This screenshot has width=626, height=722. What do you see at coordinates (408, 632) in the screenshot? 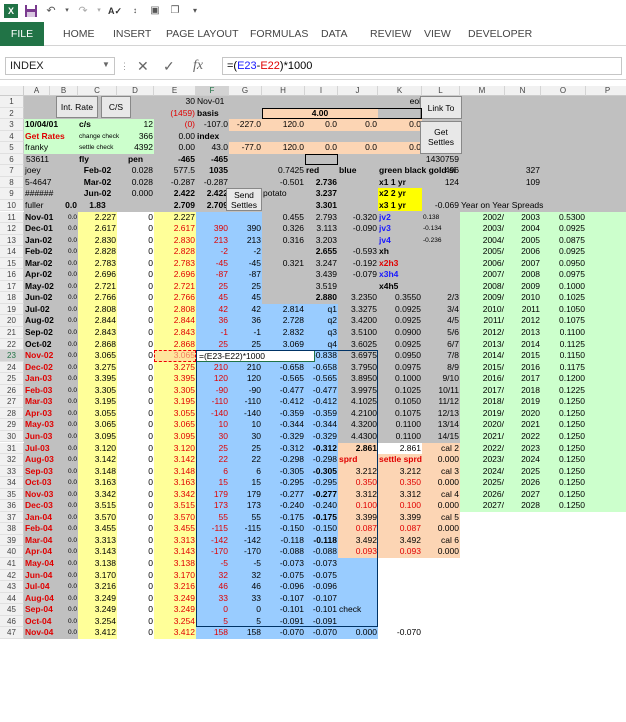
I see `k-cell: -0.070` at bounding box center [408, 632].